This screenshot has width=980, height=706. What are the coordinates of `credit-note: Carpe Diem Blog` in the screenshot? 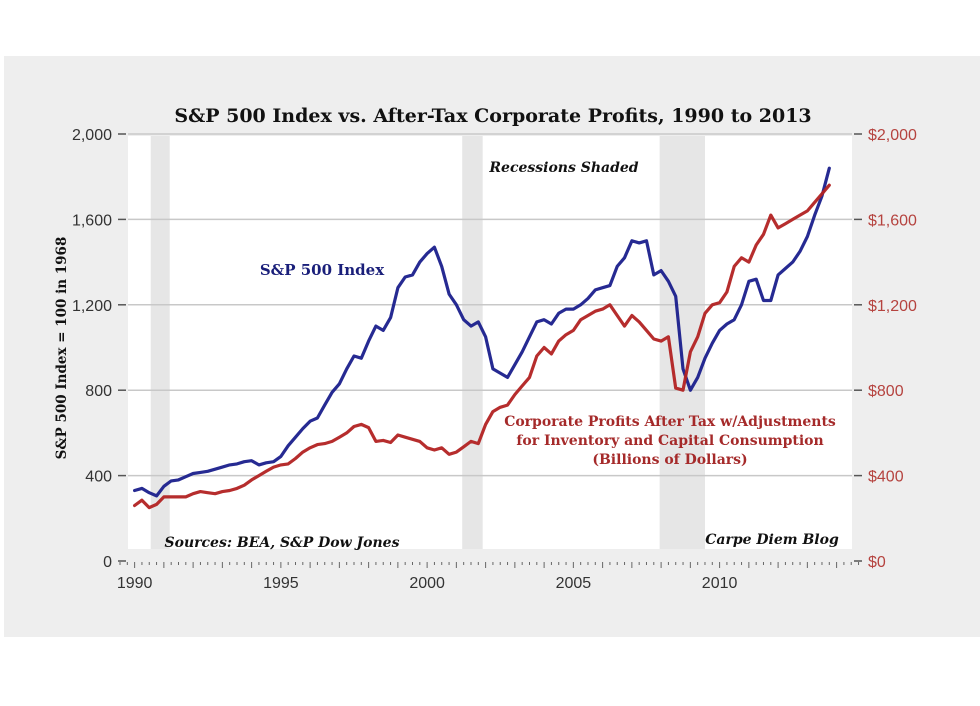 It's located at (772, 540).